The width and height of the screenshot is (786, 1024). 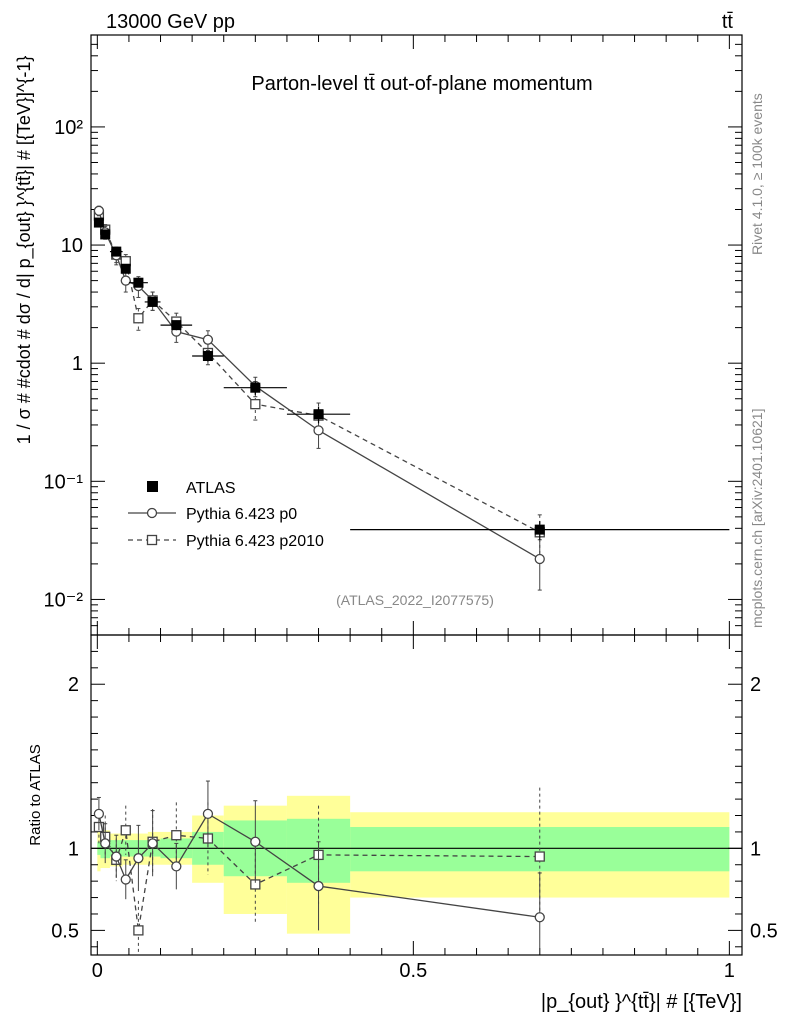 I want to click on legend-p0-label: Pythia 6.423 p0, so click(x=241, y=514).